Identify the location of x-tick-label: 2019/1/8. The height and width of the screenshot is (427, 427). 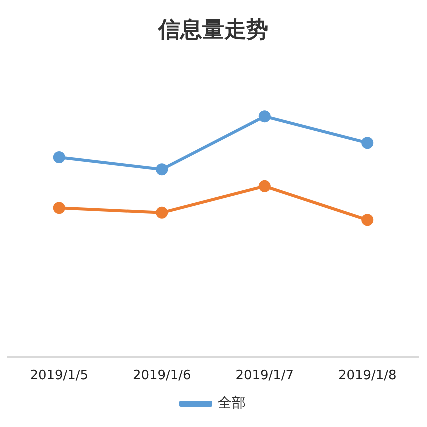
(367, 376).